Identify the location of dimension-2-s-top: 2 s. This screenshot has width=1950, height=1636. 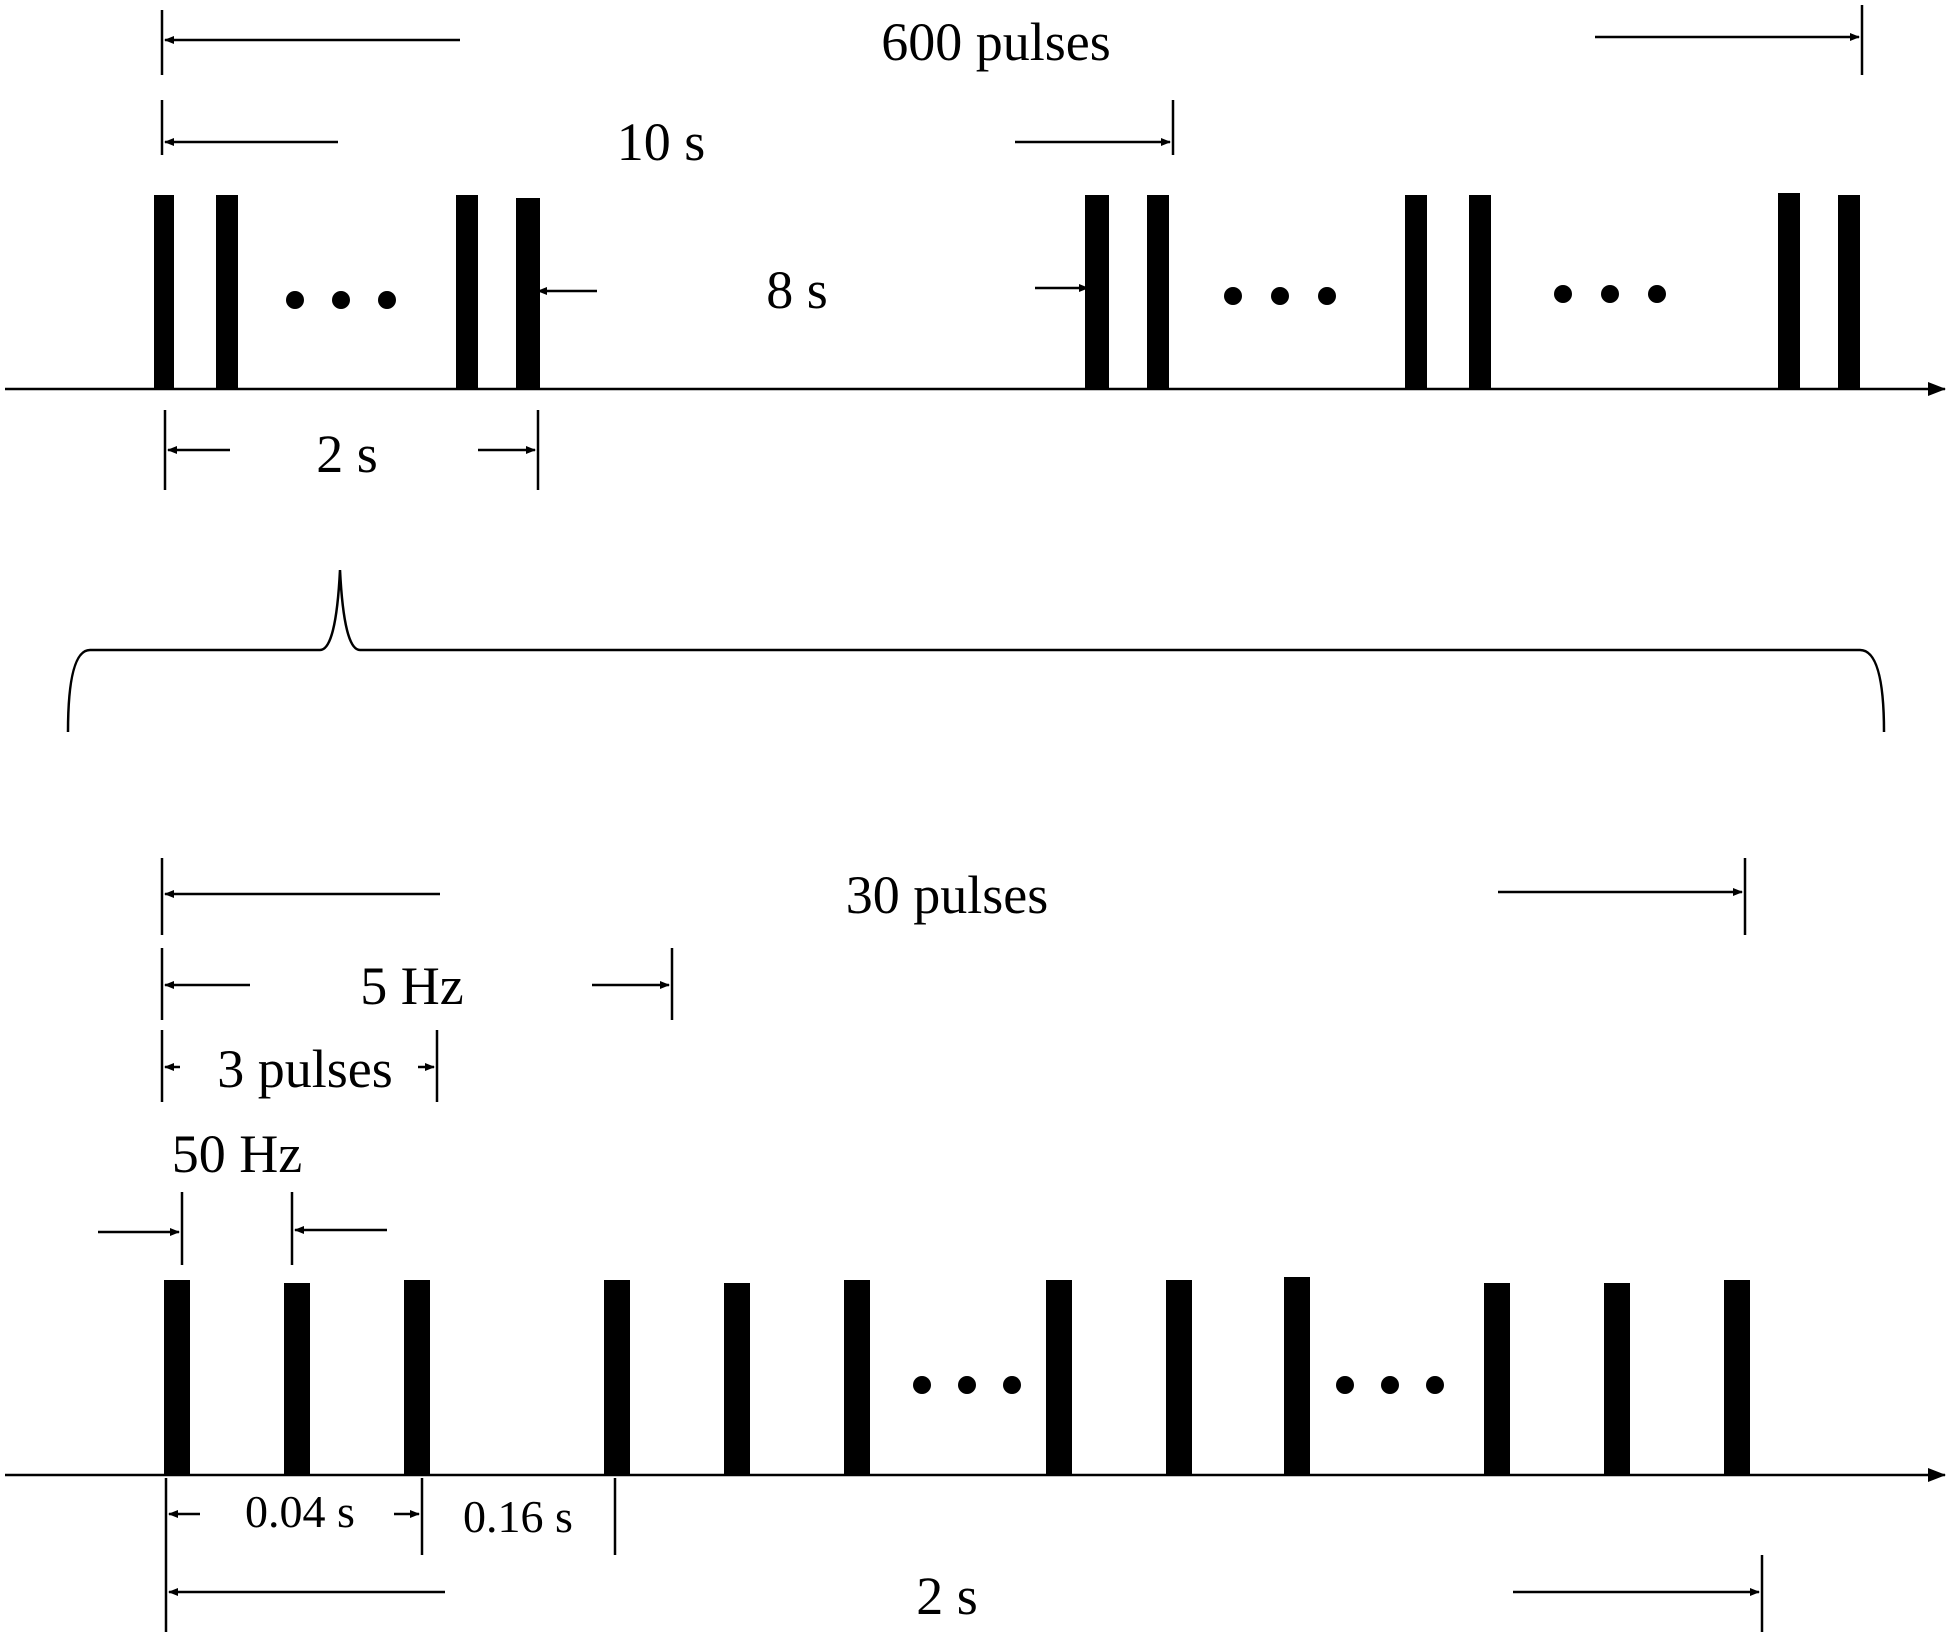
(351, 450).